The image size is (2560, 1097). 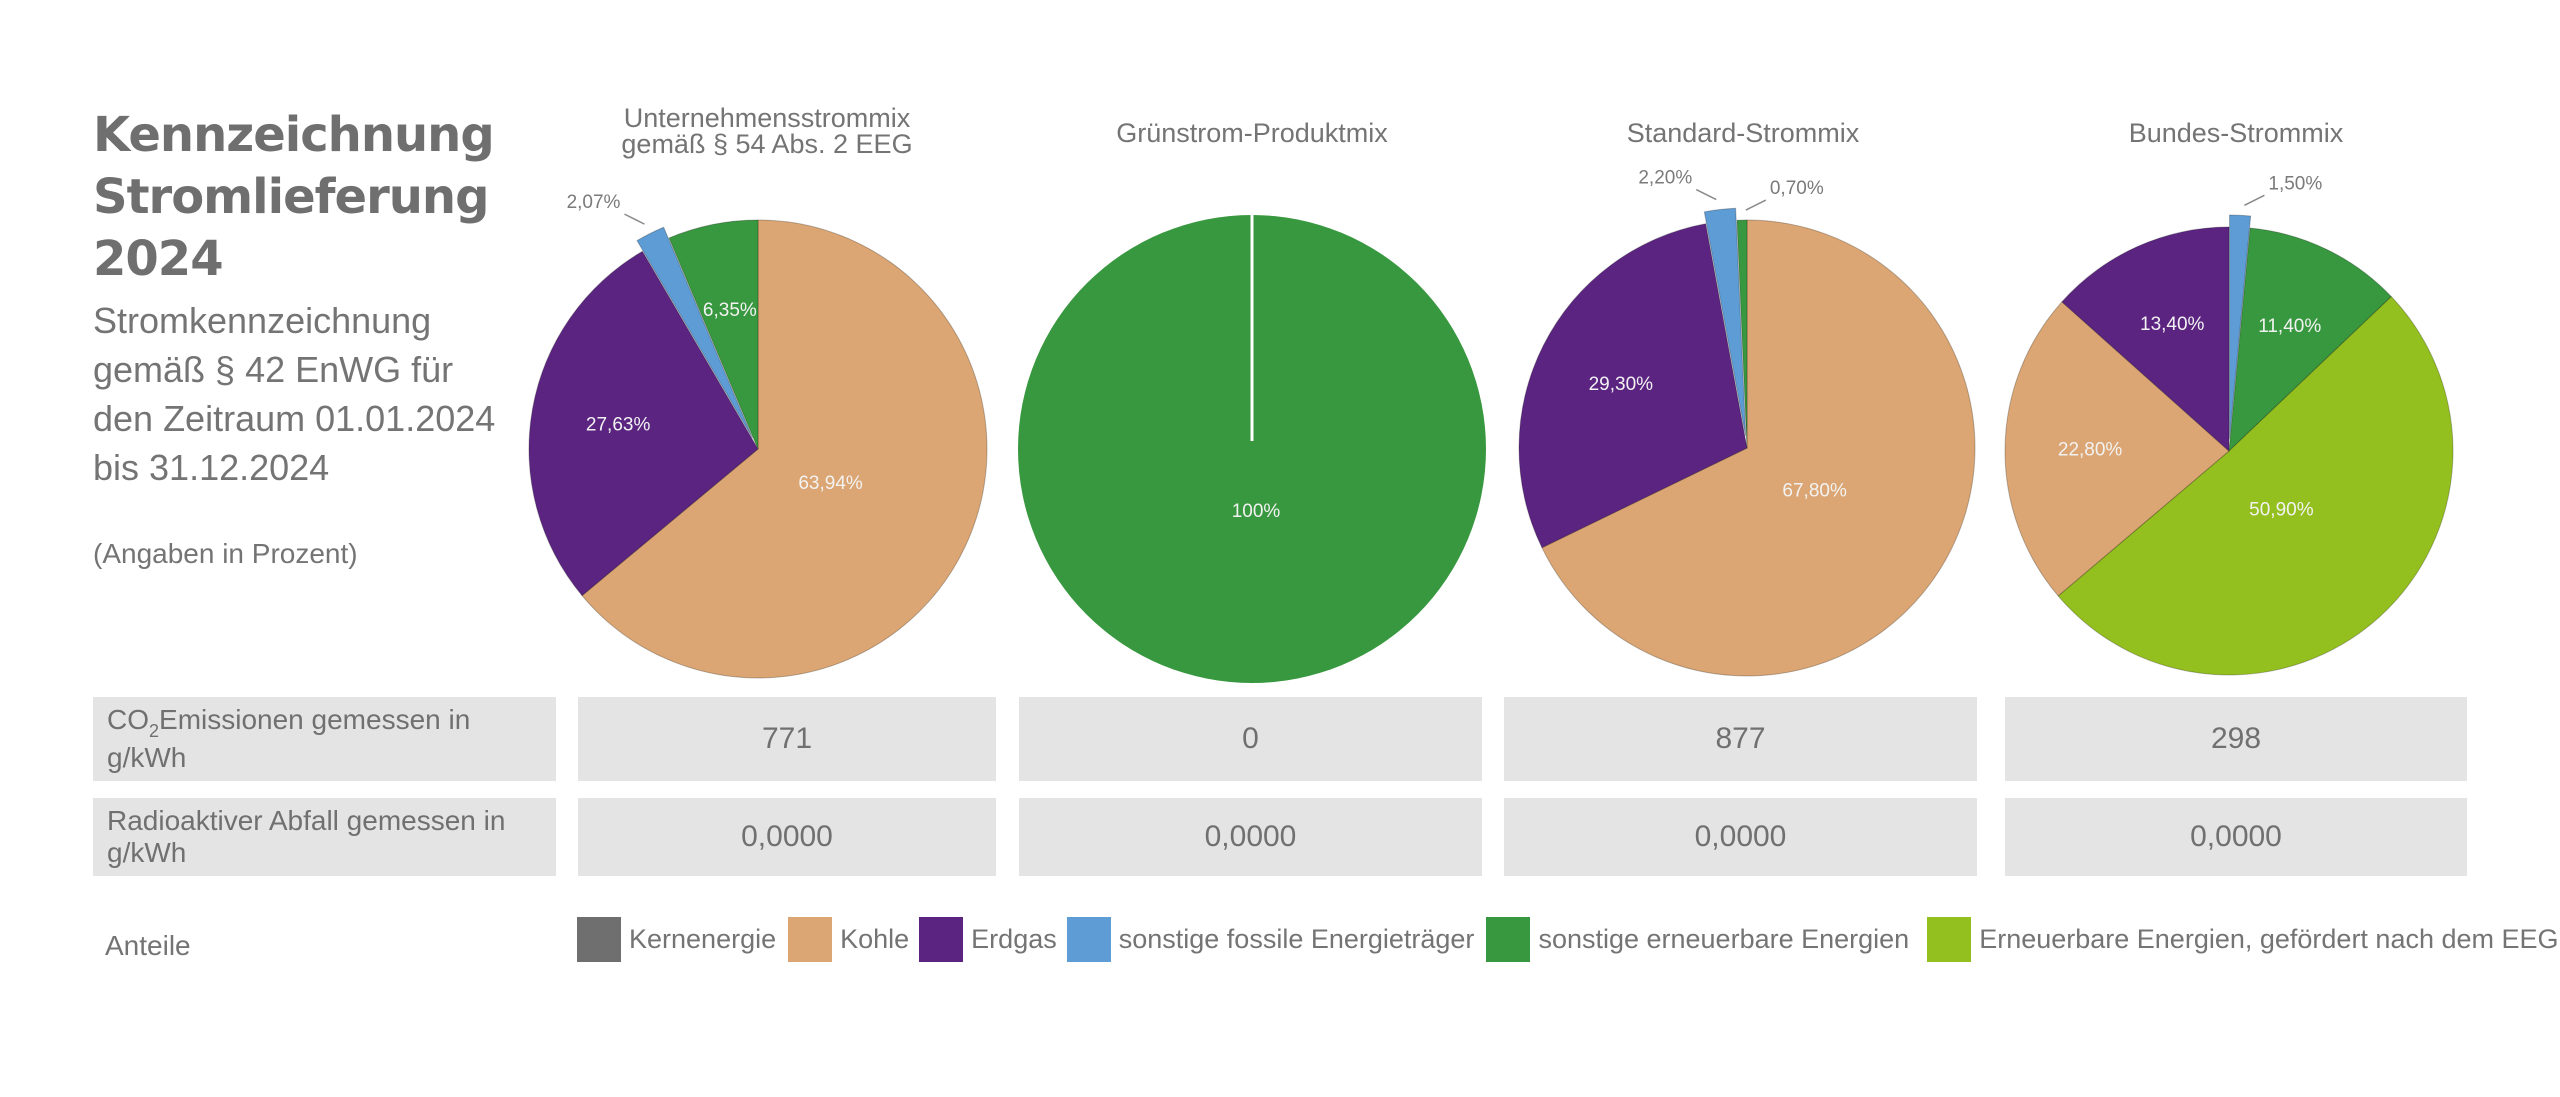 What do you see at coordinates (1014, 939) in the screenshot?
I see `legend-label: Erdgas` at bounding box center [1014, 939].